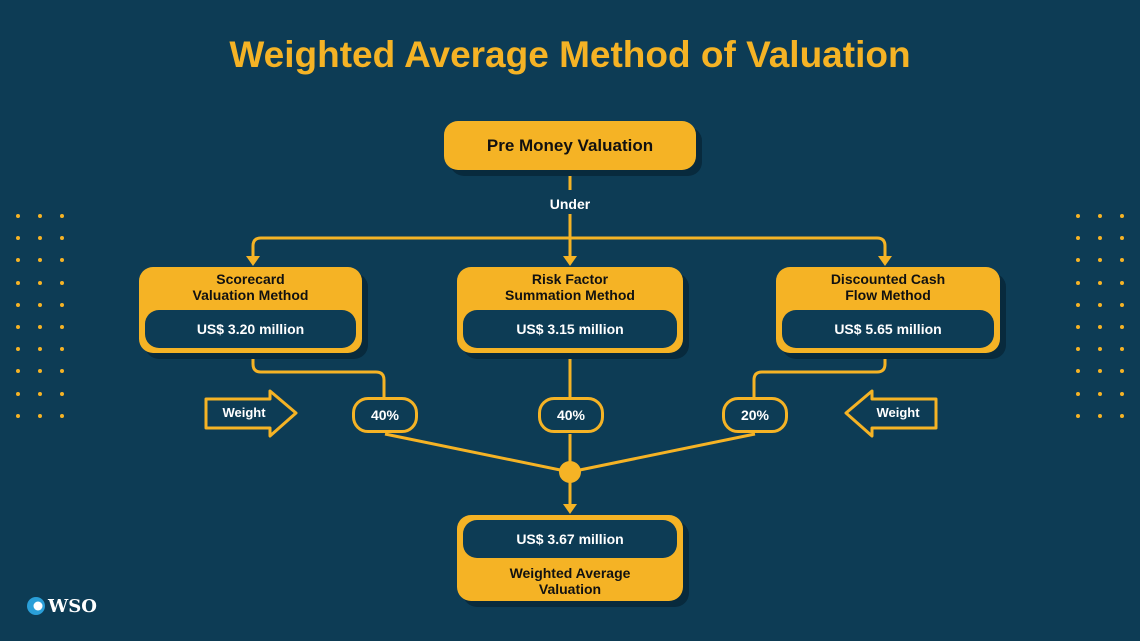  What do you see at coordinates (570, 54) in the screenshot?
I see `diagram-title: Weighted Average Method of Valuation` at bounding box center [570, 54].